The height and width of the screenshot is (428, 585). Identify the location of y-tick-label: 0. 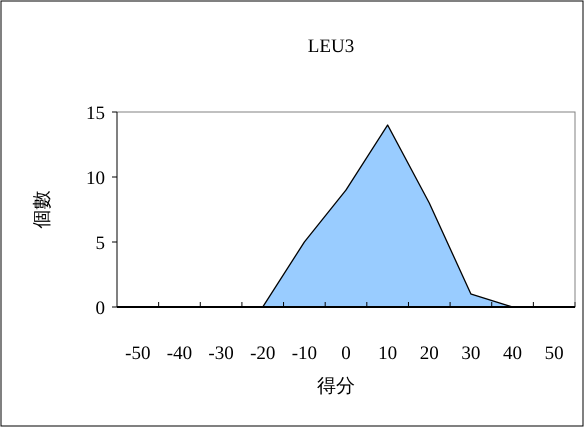
(100, 308).